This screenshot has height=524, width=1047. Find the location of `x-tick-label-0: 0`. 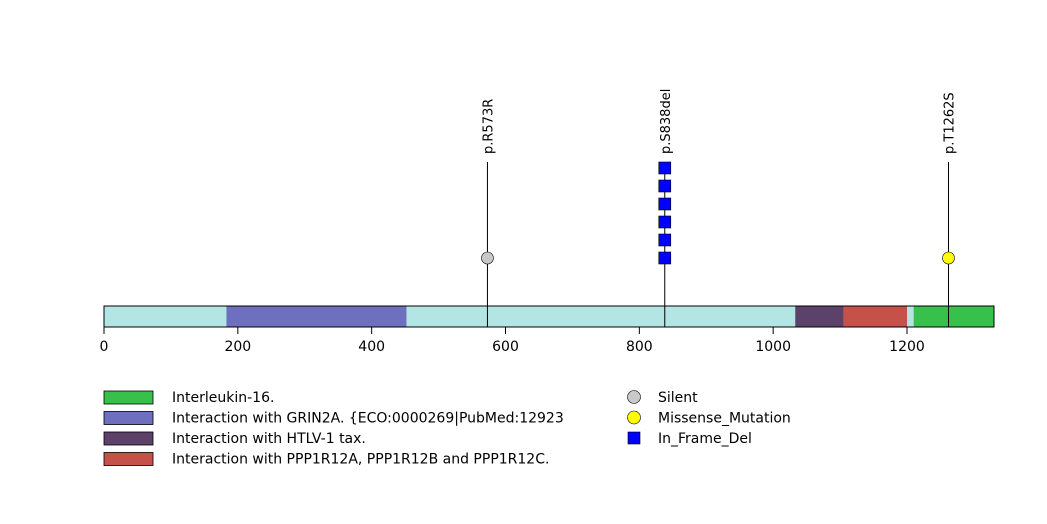

x-tick-label-0: 0 is located at coordinates (104, 347).